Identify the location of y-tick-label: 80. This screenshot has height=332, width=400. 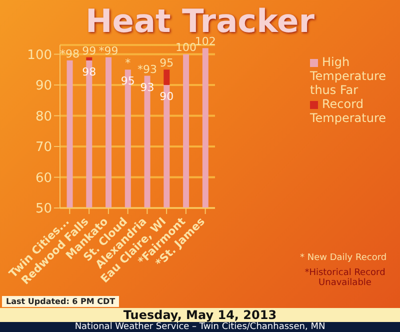
(43, 116).